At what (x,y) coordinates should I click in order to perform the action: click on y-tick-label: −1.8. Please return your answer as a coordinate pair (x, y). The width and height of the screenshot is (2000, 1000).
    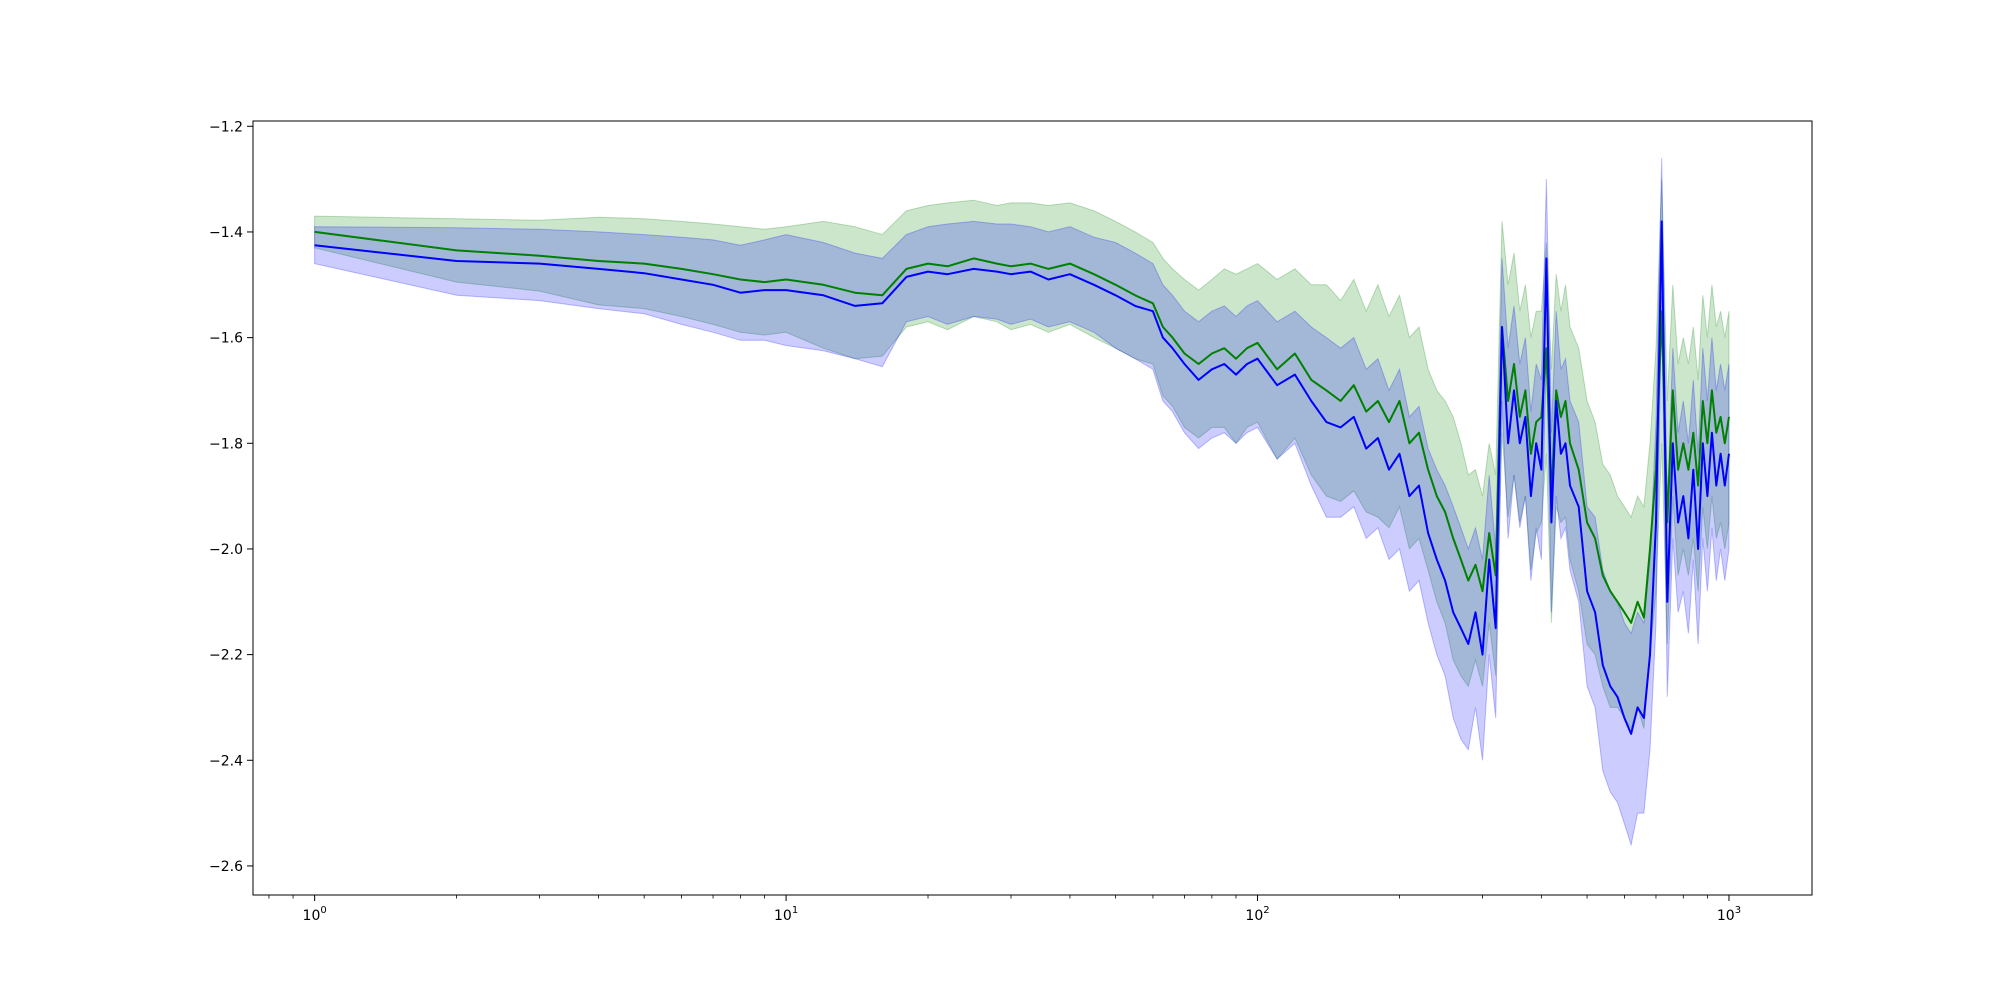
    Looking at the image, I should click on (226, 444).